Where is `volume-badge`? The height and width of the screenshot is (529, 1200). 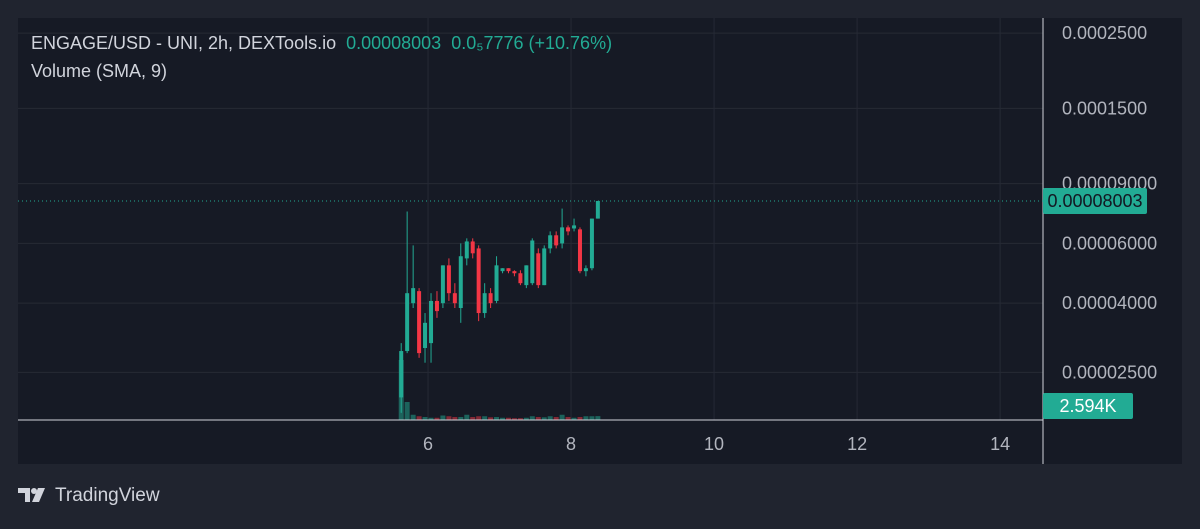
volume-badge is located at coordinates (1088, 406).